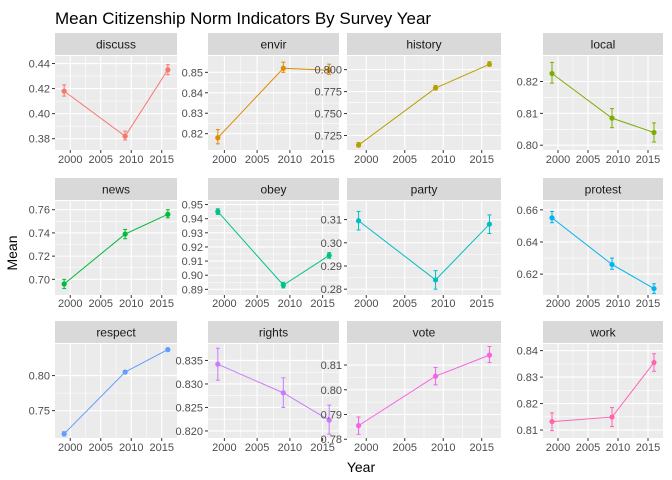 This screenshot has height=480, width=672. I want to click on panel-discuss: discuss 0.38 0.40 0.42 0.44 2000 2005 2010 2015, so click(103, 99).